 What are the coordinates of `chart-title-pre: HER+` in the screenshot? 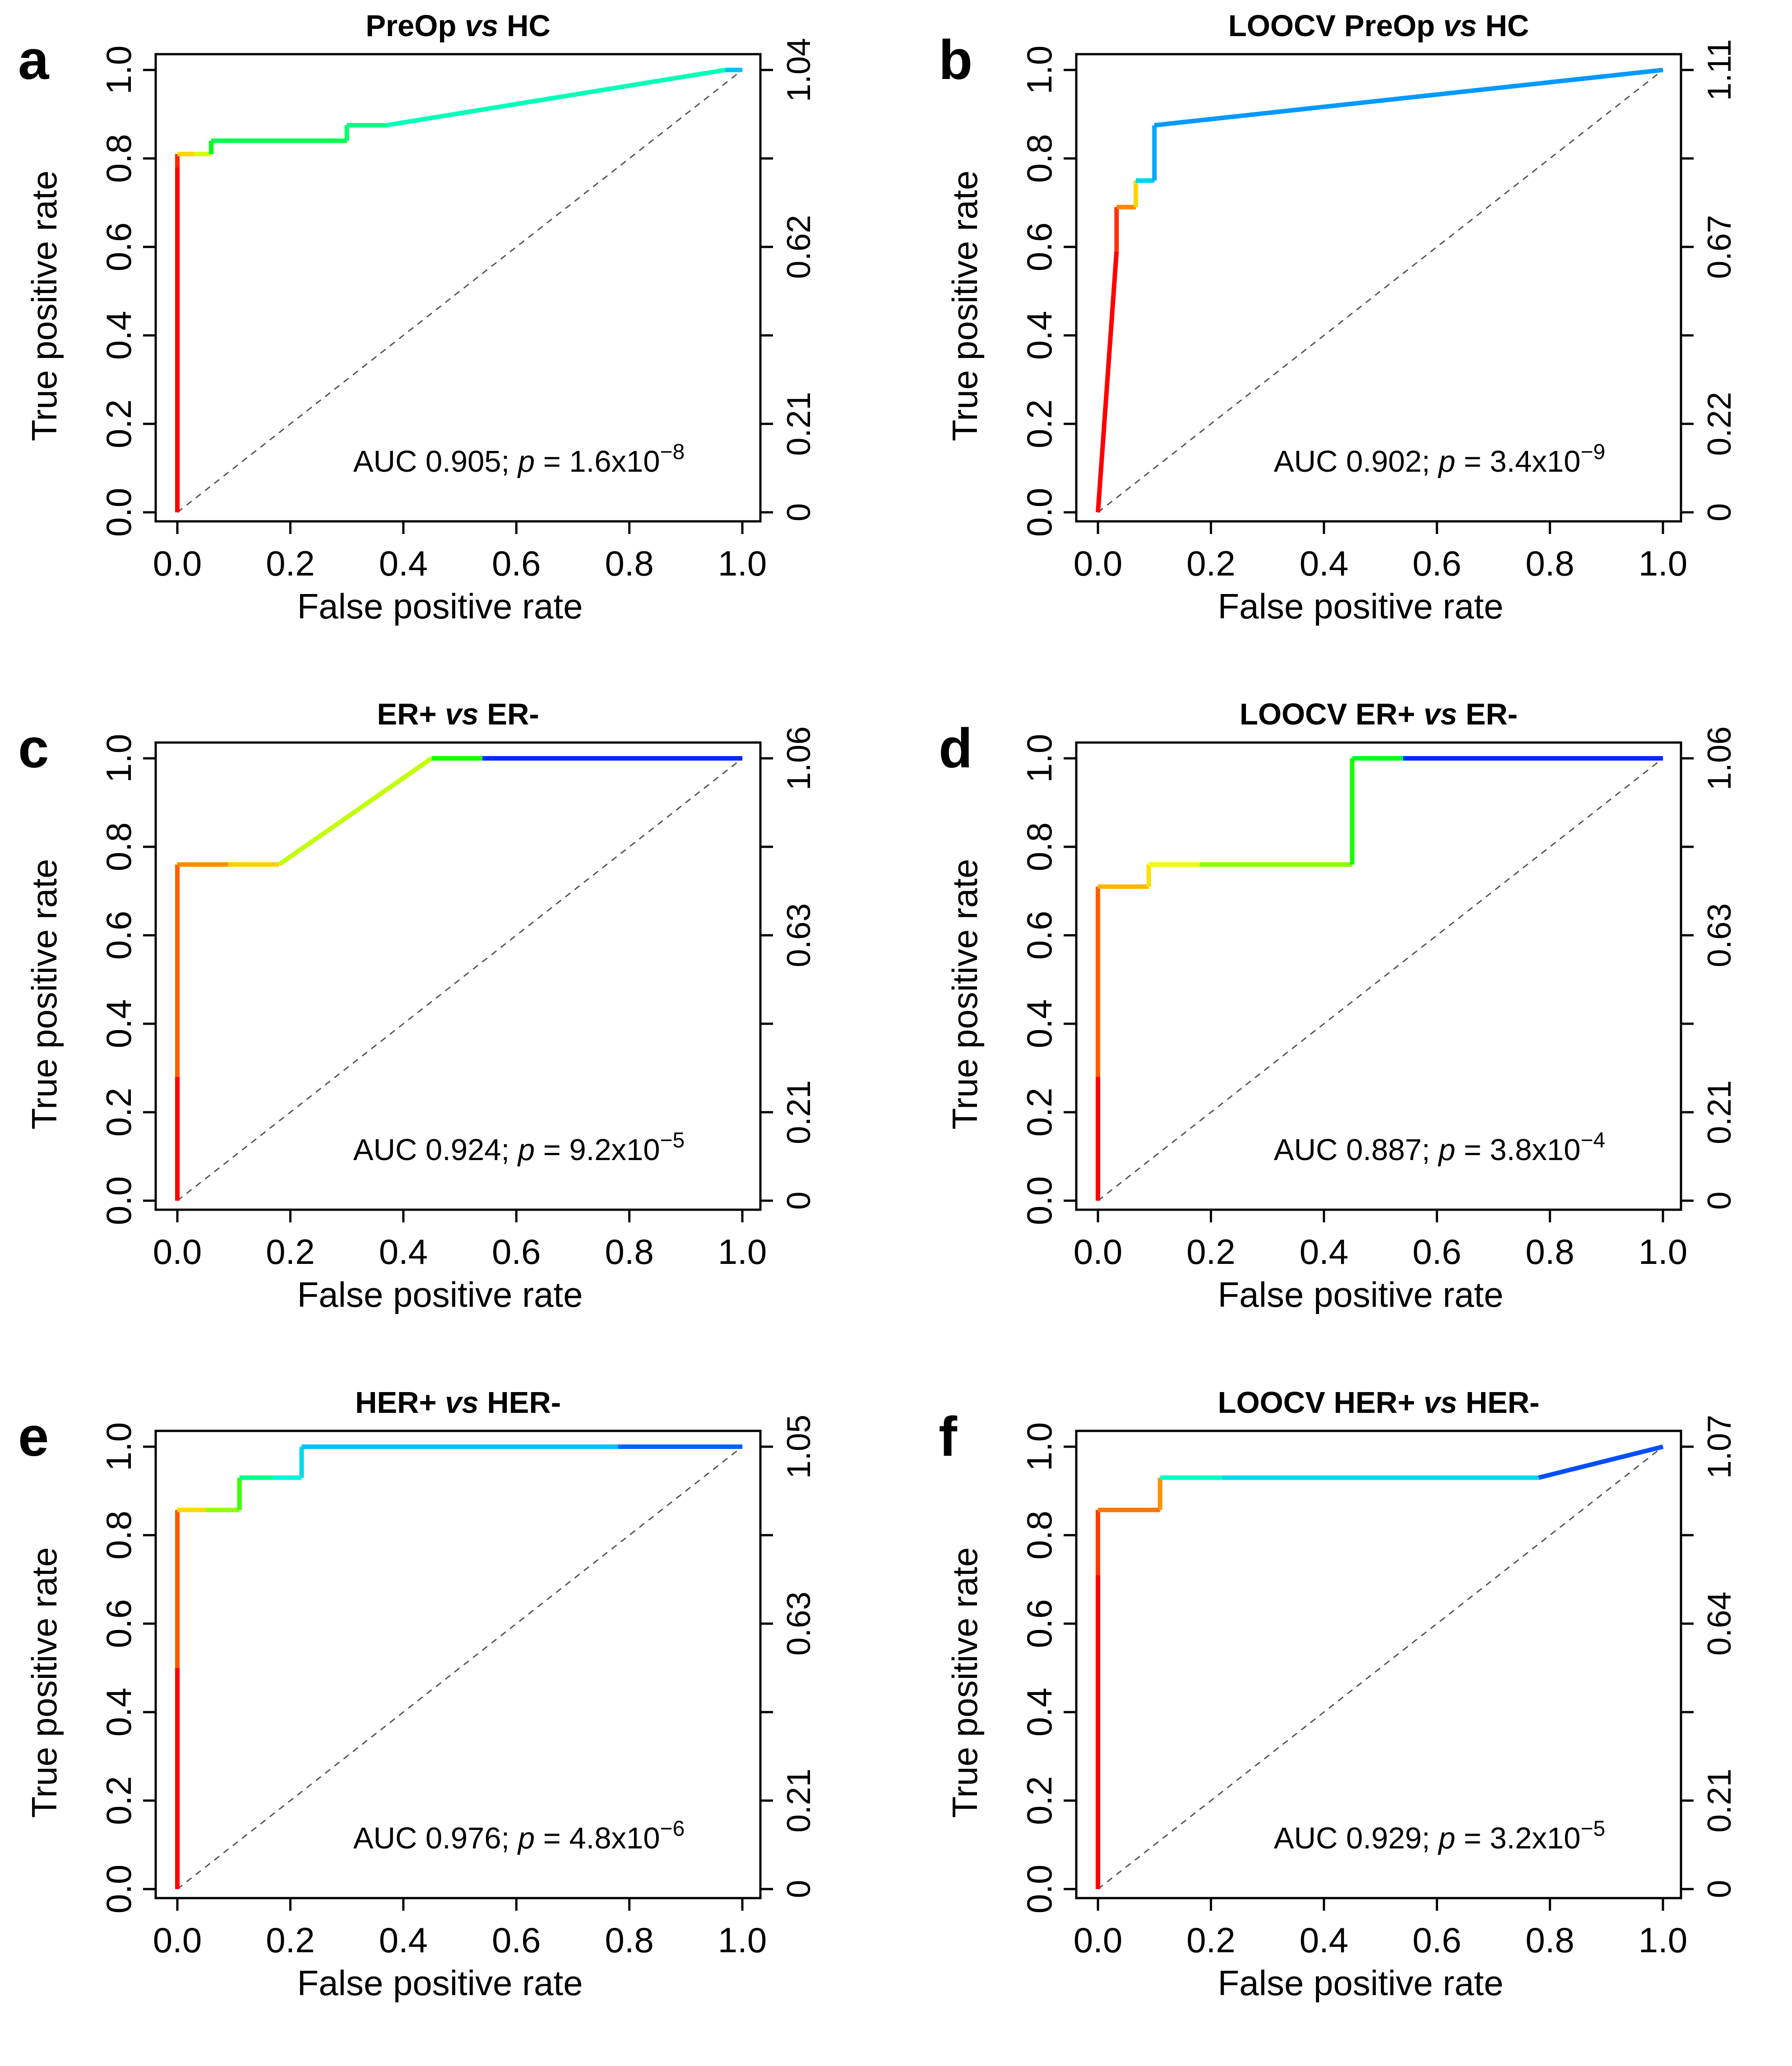 It's located at (400, 1403).